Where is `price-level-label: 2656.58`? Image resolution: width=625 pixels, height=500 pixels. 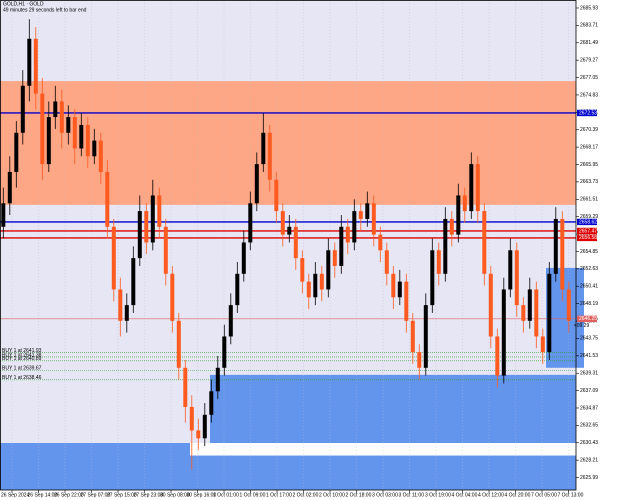 price-level-label: 2656.58 is located at coordinates (588, 238).